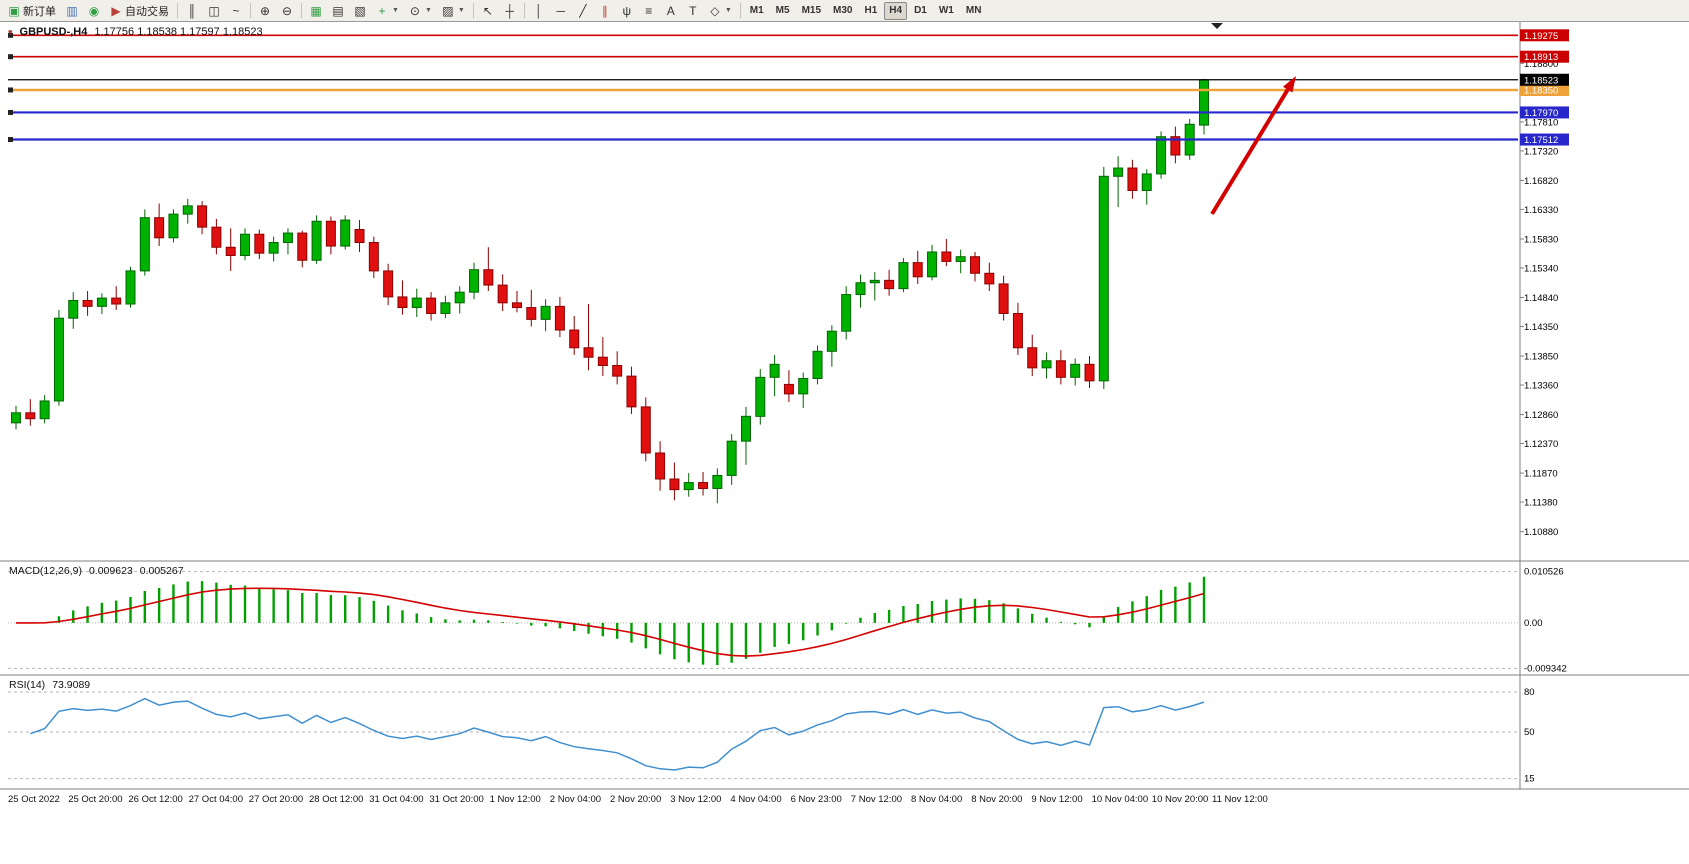  What do you see at coordinates (1529, 779) in the screenshot?
I see `rsi-level-label: 15` at bounding box center [1529, 779].